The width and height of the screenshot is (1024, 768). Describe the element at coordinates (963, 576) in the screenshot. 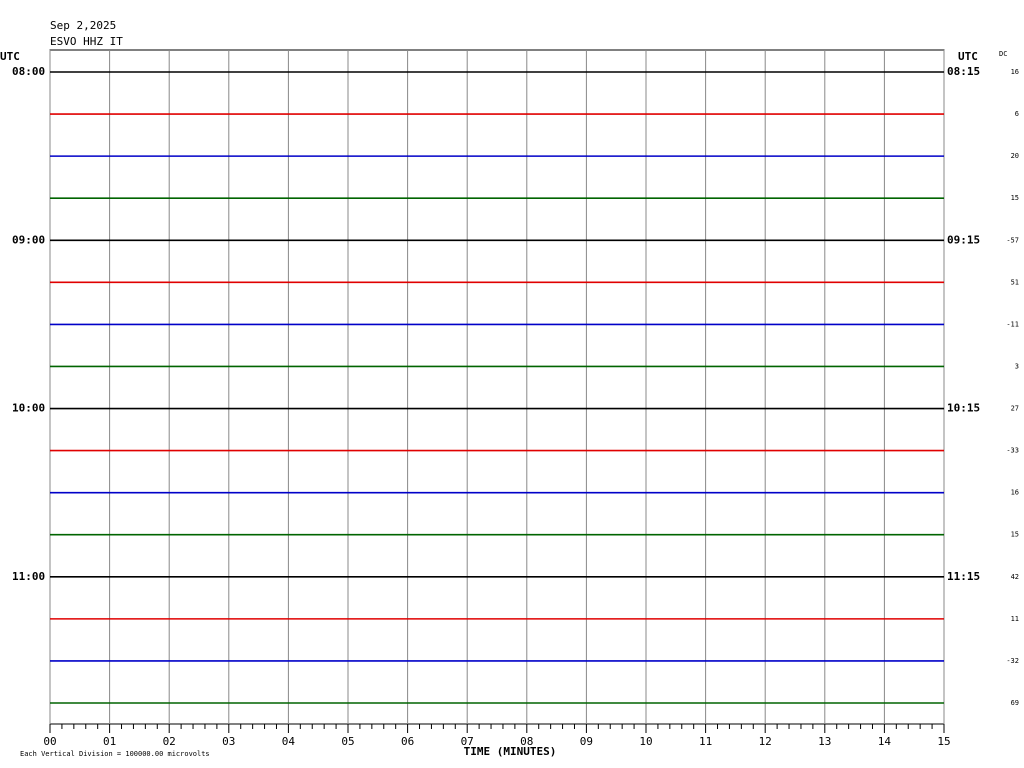

I see `row-end-label: 11:15` at that location.